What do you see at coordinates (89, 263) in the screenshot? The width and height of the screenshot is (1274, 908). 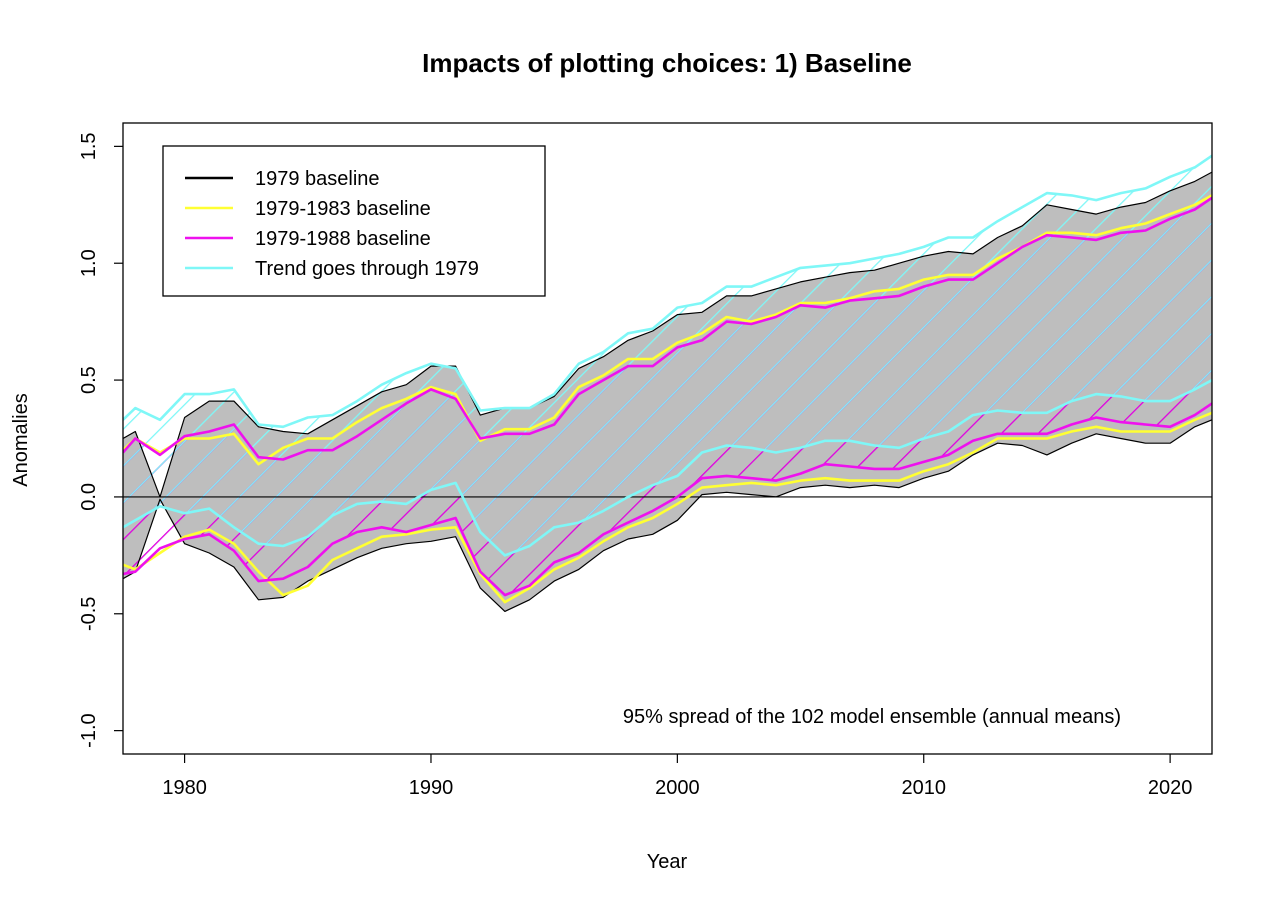 I see `y-tick-label: 1.0` at bounding box center [89, 263].